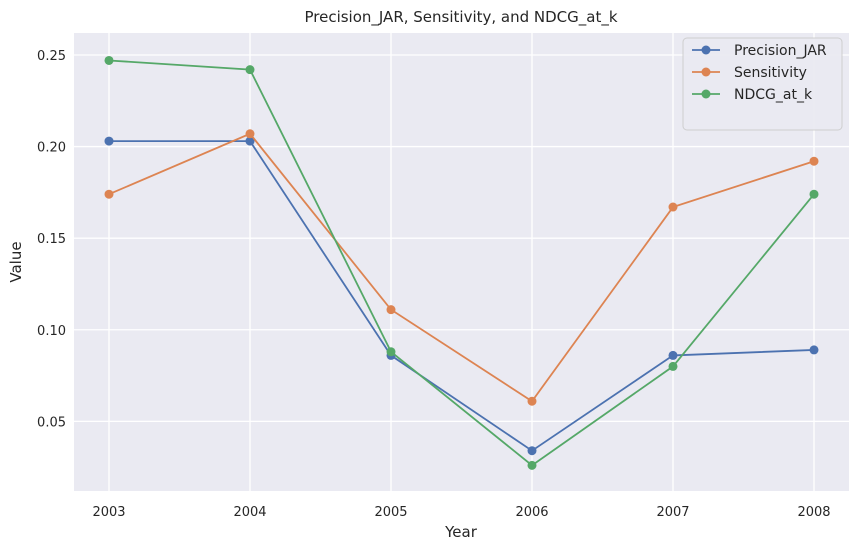 The height and width of the screenshot is (550, 858). Describe the element at coordinates (780, 51) in the screenshot. I see `legend-label: Precision_JAR` at that location.